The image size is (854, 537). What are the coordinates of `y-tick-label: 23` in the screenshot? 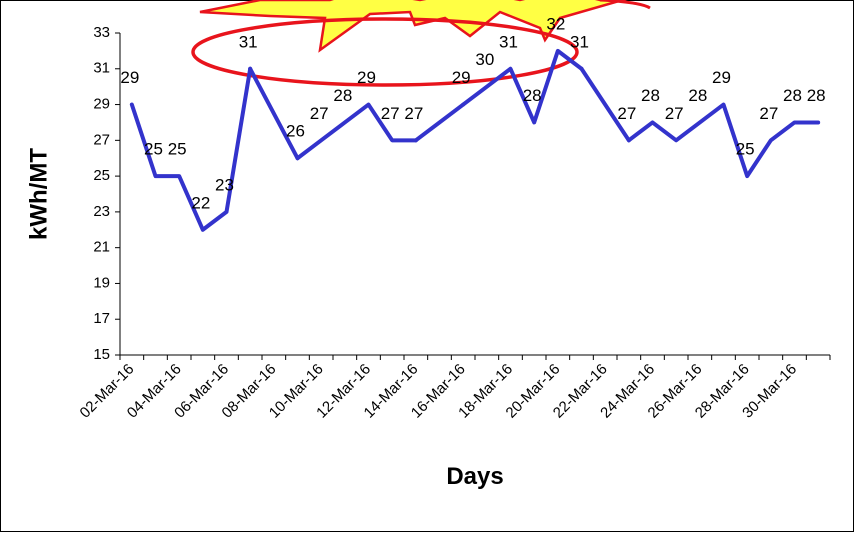 It's located at (101, 211).